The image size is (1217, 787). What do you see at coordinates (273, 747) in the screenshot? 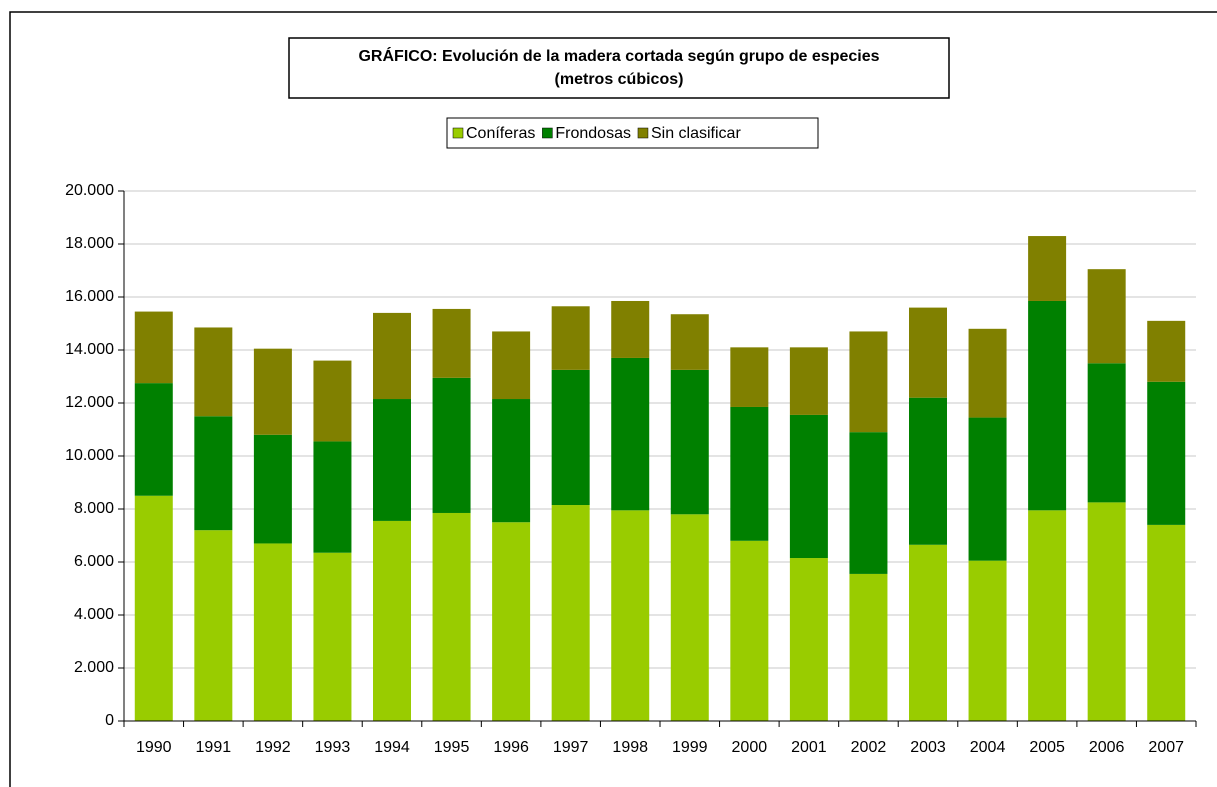
I see `x-tick-label: 1992` at bounding box center [273, 747].